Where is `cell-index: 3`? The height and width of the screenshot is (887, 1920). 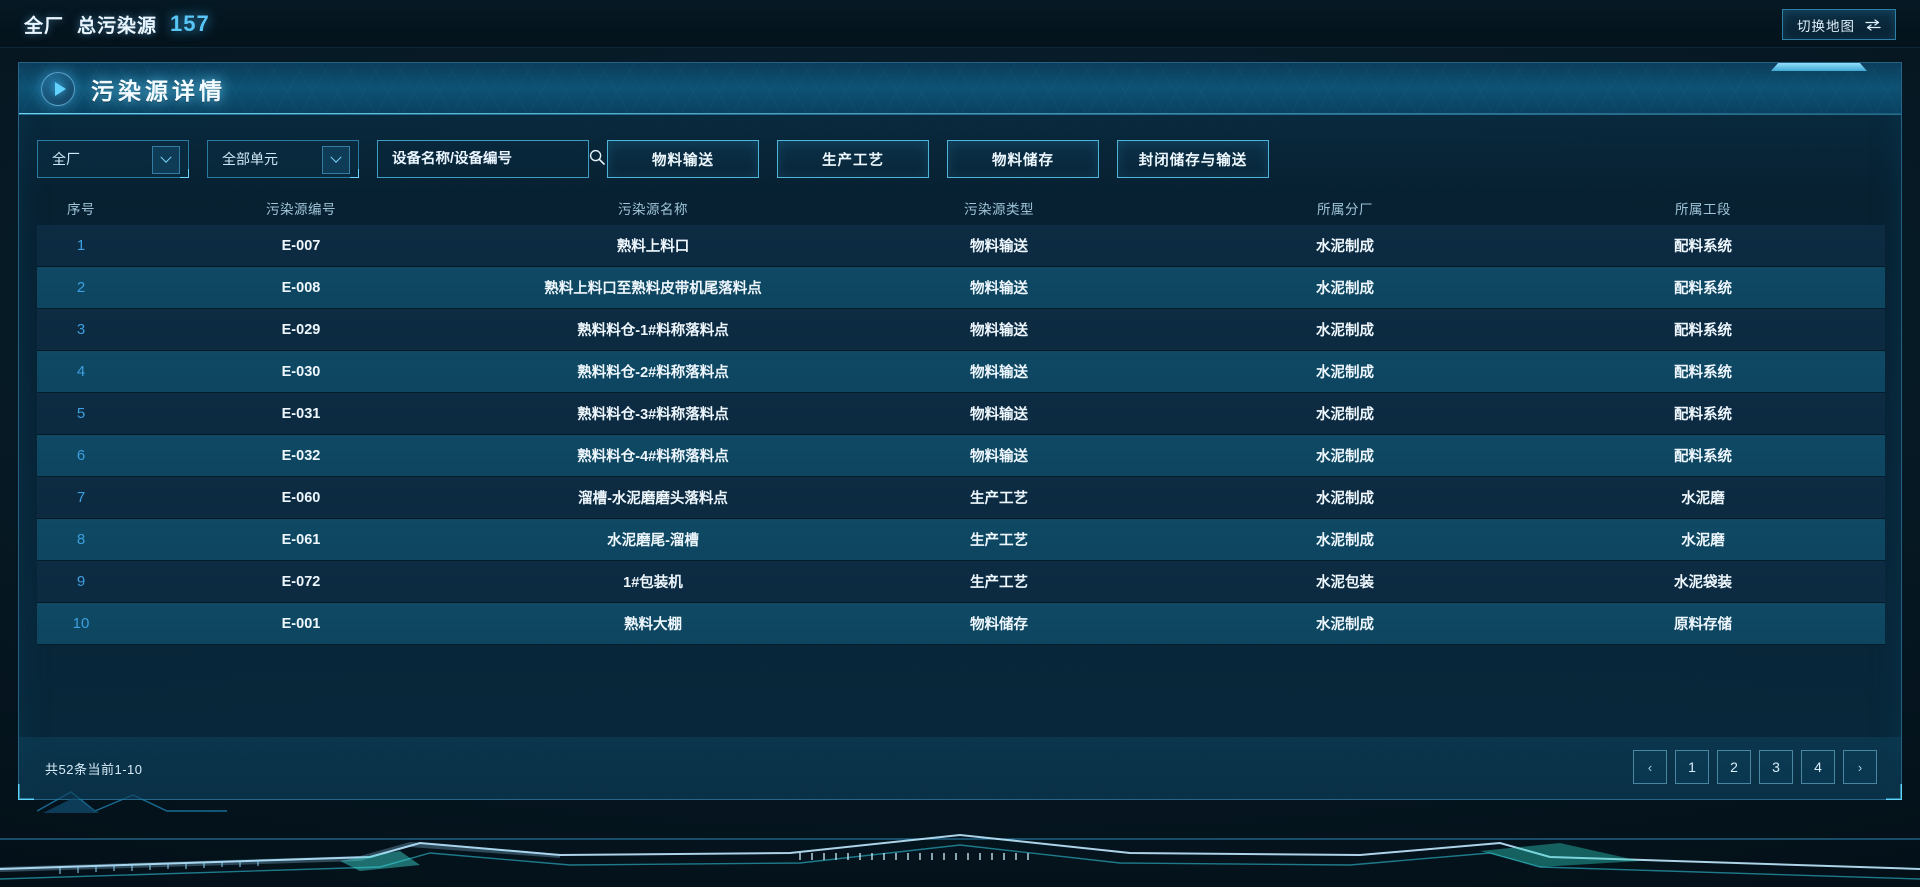 cell-index: 3 is located at coordinates (81, 329).